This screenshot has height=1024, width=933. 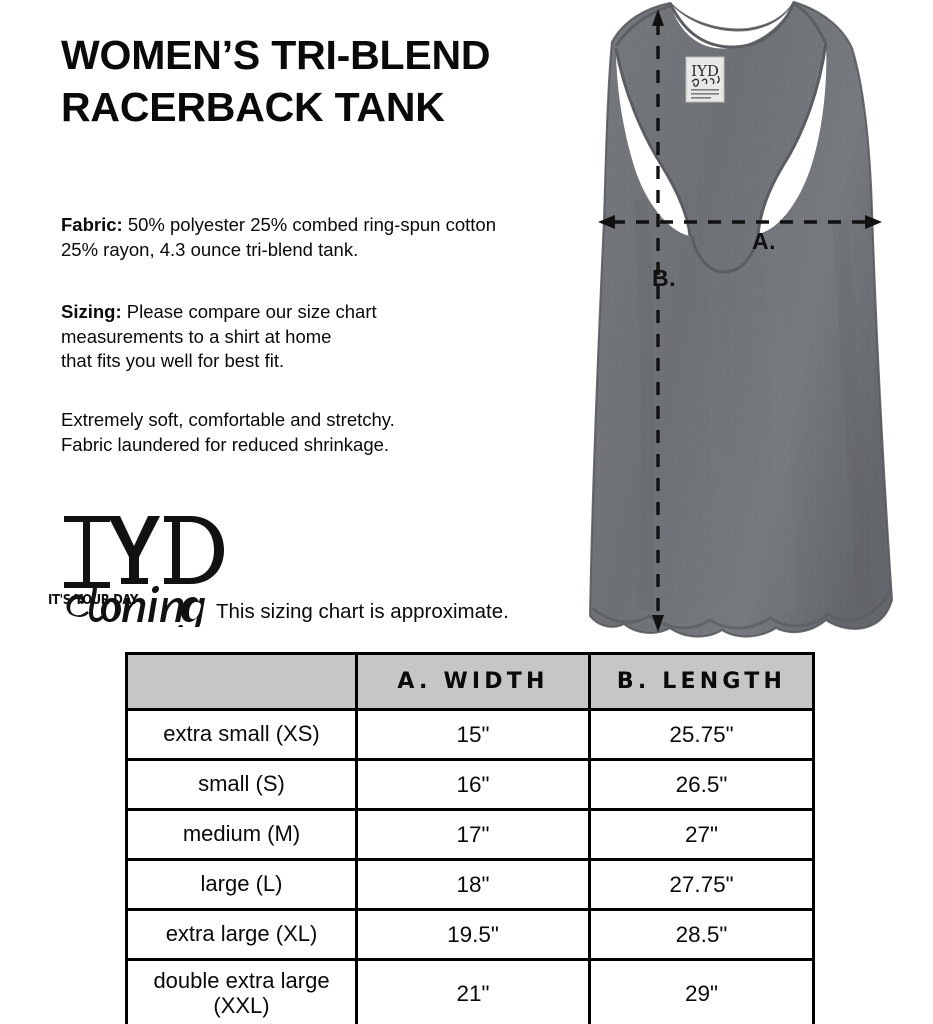 What do you see at coordinates (701, 681) in the screenshot?
I see `header-length: B. LENGTH` at bounding box center [701, 681].